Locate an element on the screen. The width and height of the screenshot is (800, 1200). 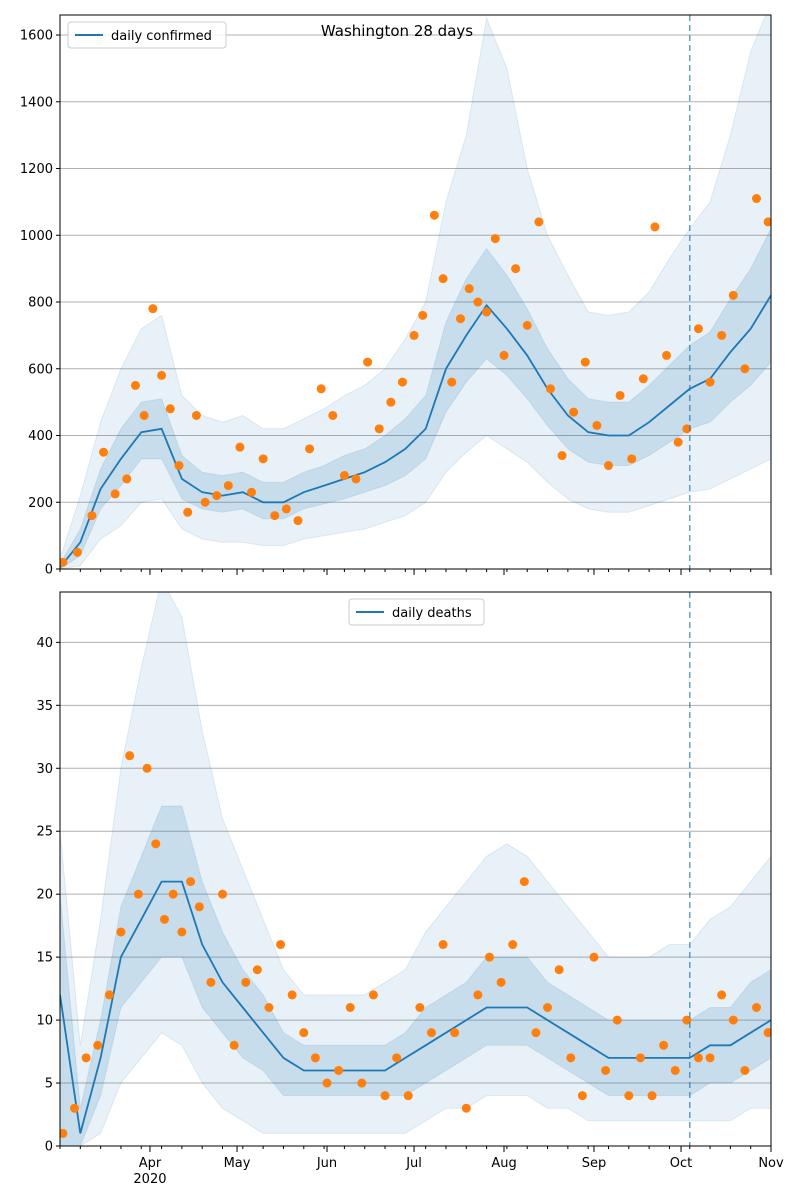
legend: daily deaths is located at coordinates (416, 612).